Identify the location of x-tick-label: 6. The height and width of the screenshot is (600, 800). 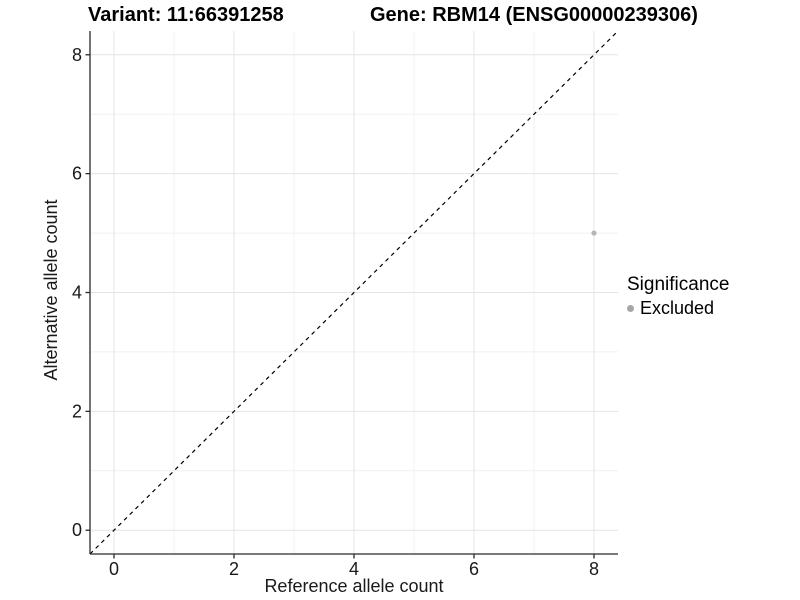
(474, 569).